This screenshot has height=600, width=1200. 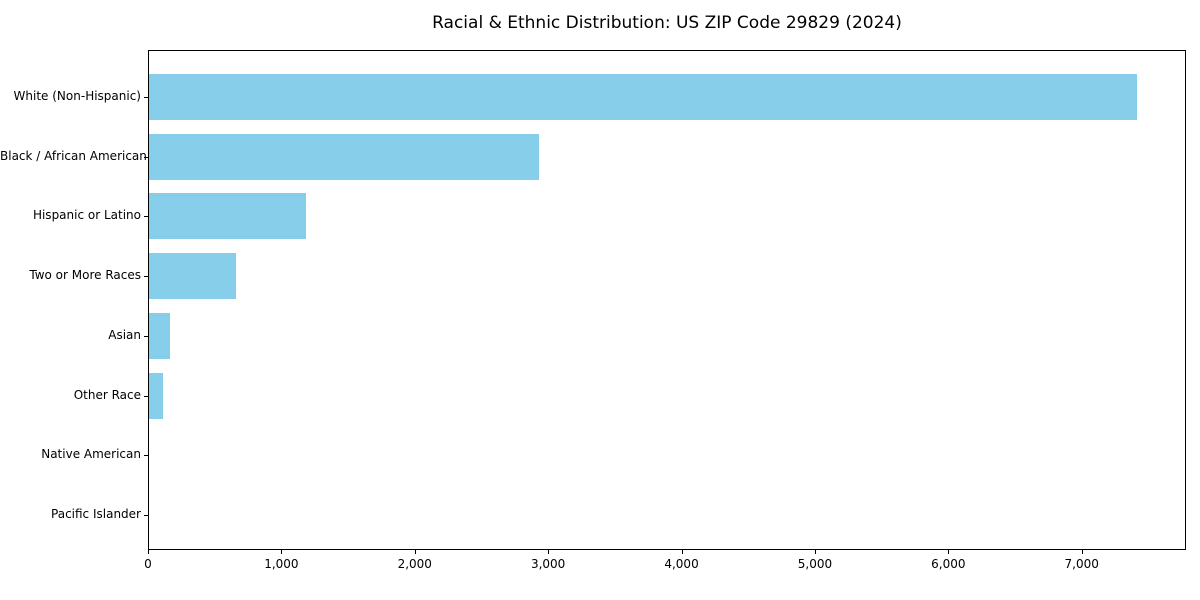 What do you see at coordinates (414, 564) in the screenshot?
I see `x-axis-label: 2,000` at bounding box center [414, 564].